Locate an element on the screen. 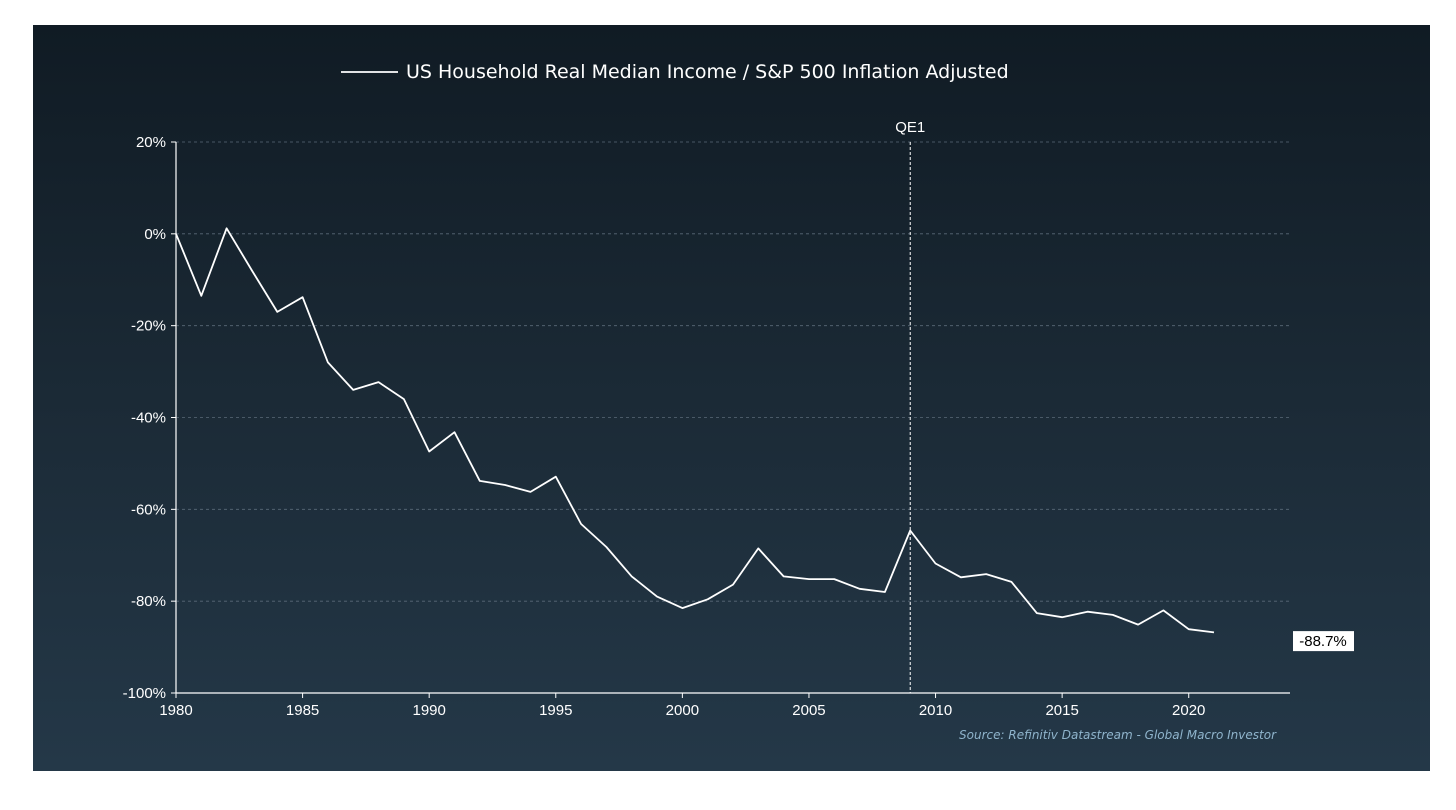 The height and width of the screenshot is (810, 1456). x-tick-label-0: 1980 is located at coordinates (175, 710).